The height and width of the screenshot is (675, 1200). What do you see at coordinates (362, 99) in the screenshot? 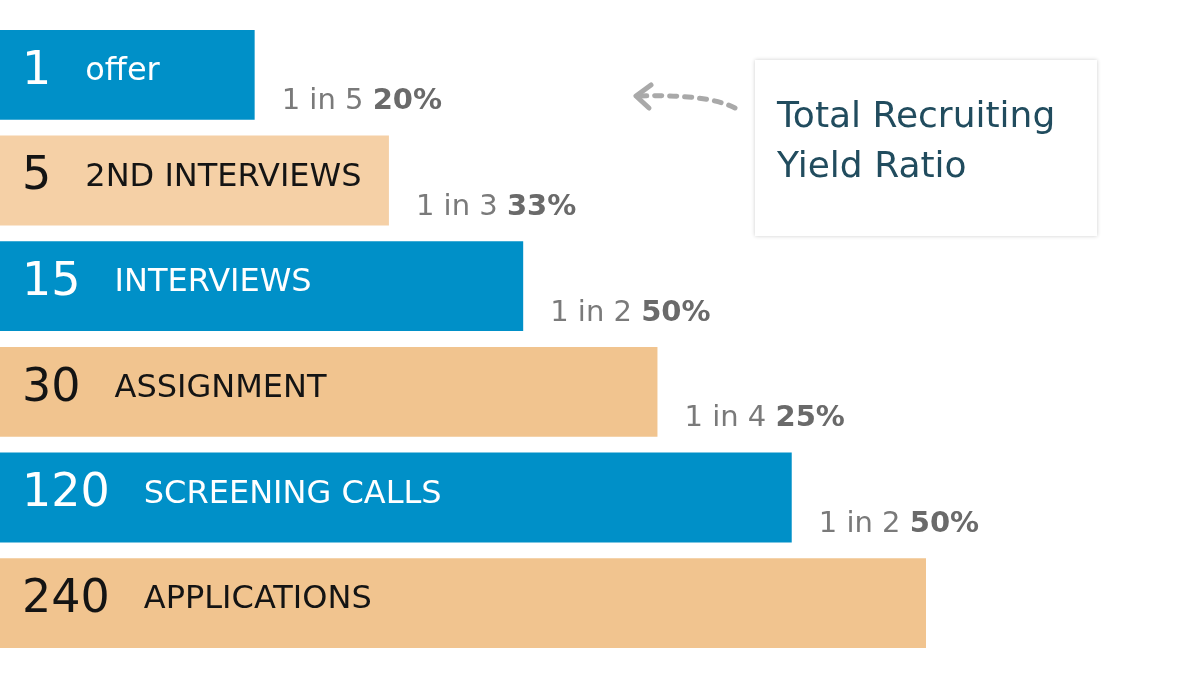
I see `text: 1 in 5 20%` at bounding box center [362, 99].